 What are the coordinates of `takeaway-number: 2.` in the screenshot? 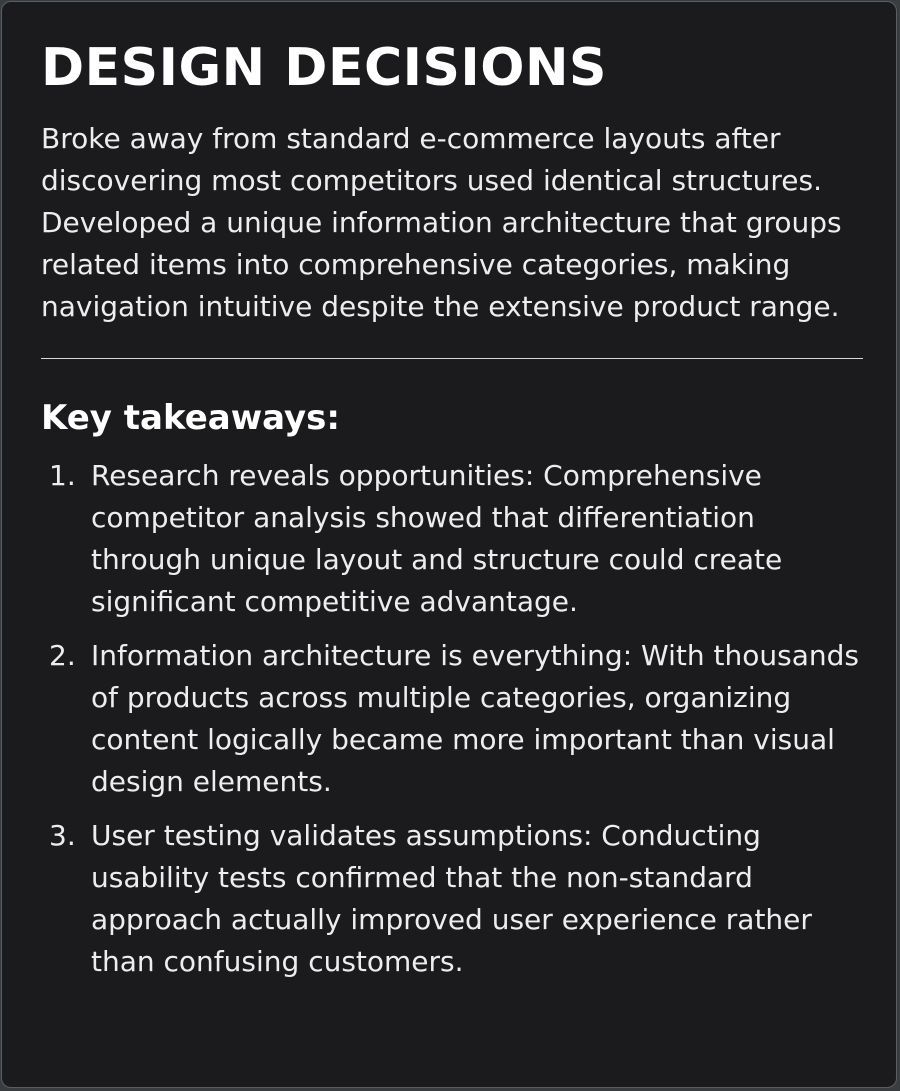 It's located at (62, 655).